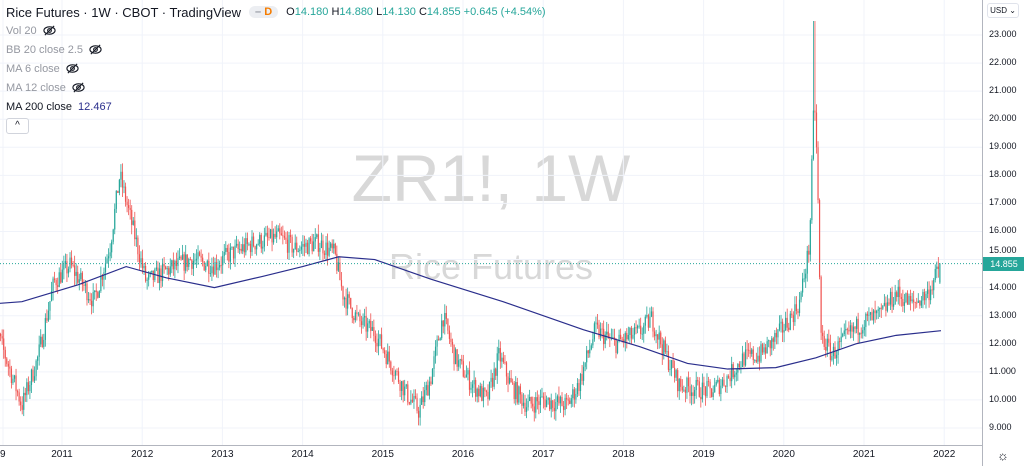 The height and width of the screenshot is (466, 1024). Describe the element at coordinates (1003, 10) in the screenshot. I see `currency-button: USD ⌄` at that location.